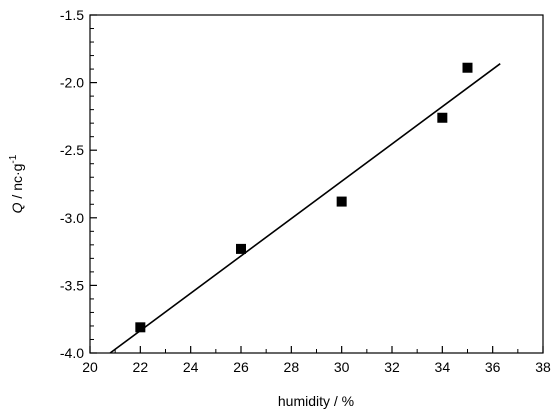  I want to click on x-tick-label: 28, so click(292, 367).